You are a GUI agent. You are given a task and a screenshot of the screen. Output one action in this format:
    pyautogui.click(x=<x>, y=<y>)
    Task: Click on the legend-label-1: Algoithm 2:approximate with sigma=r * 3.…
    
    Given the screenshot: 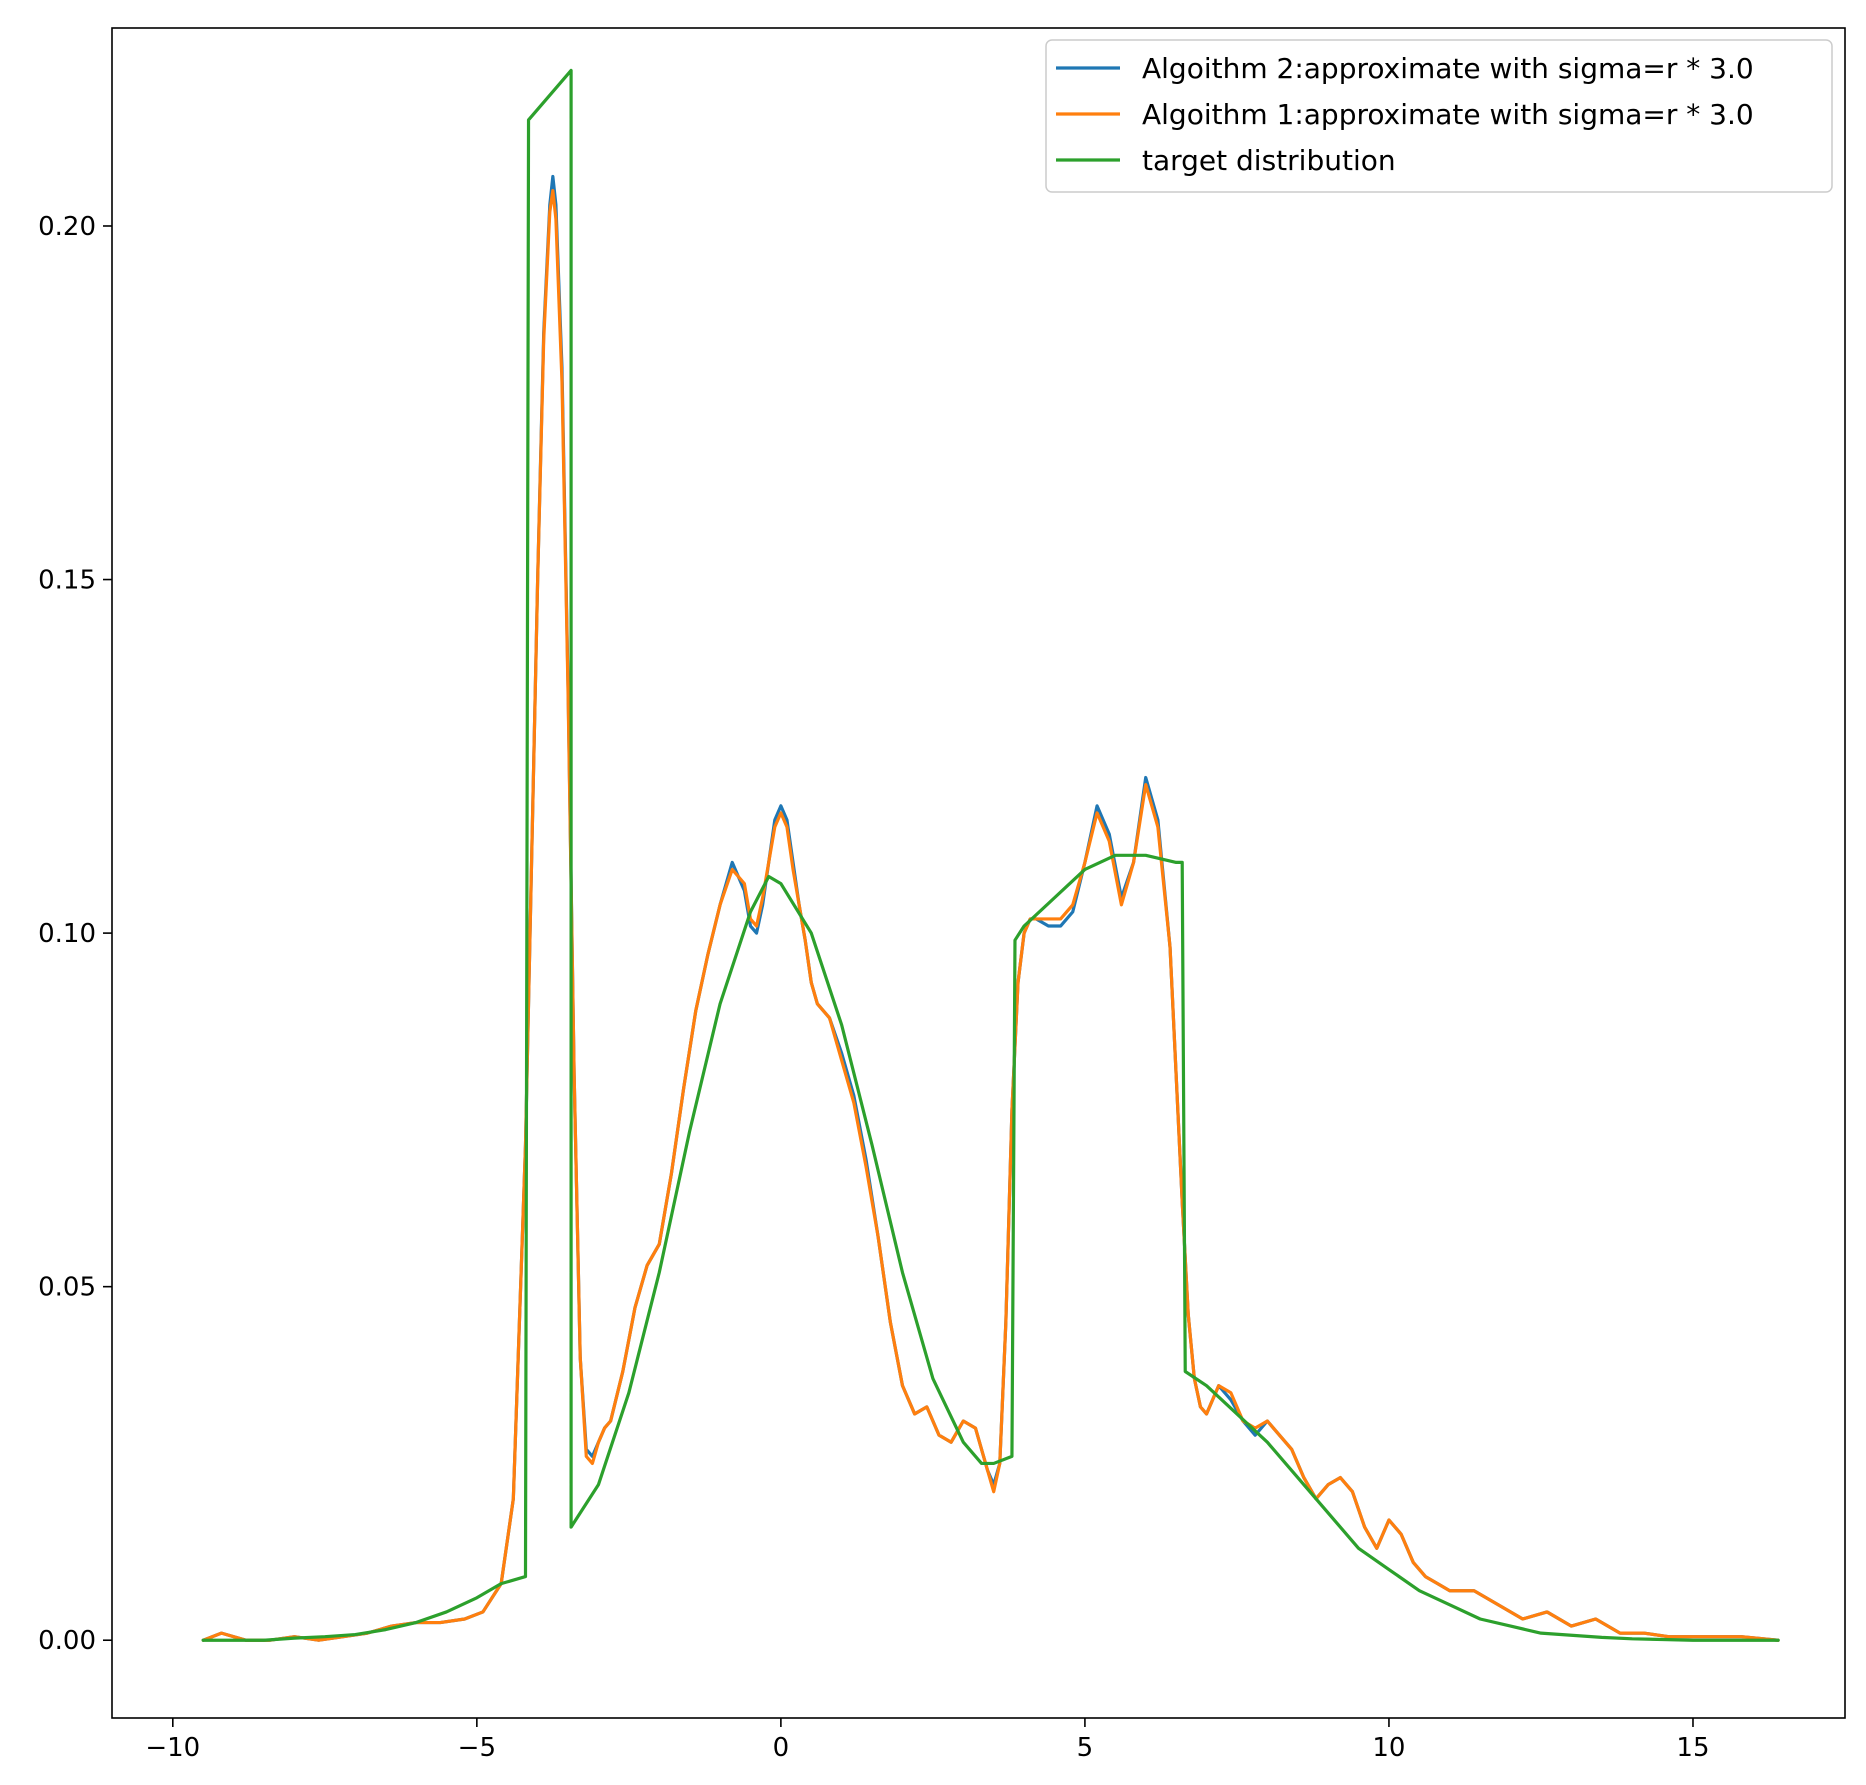 What is the action you would take?
    pyautogui.click(x=1448, y=68)
    